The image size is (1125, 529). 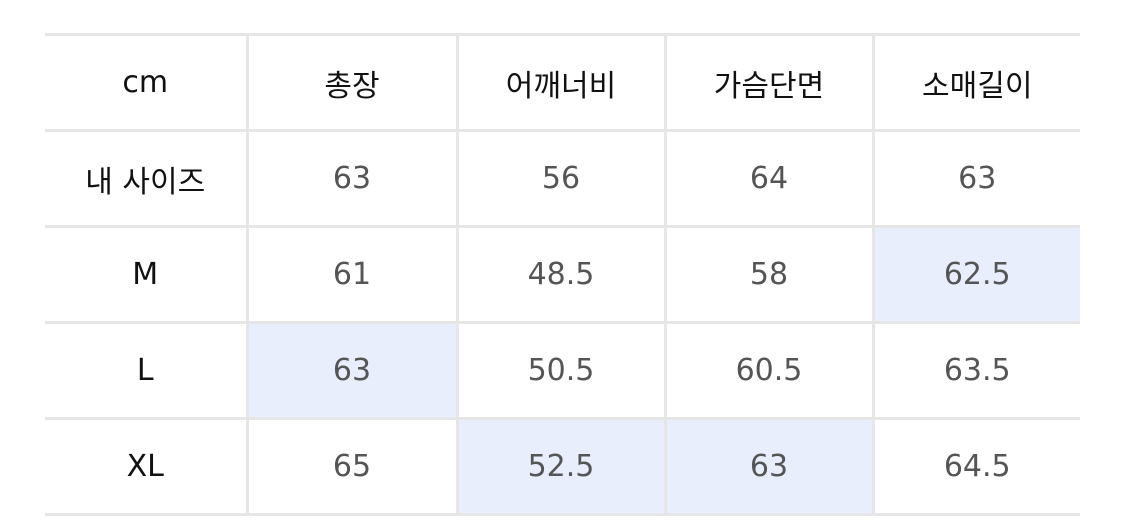 I want to click on header-chest-width: 가슴단면, so click(x=769, y=82).